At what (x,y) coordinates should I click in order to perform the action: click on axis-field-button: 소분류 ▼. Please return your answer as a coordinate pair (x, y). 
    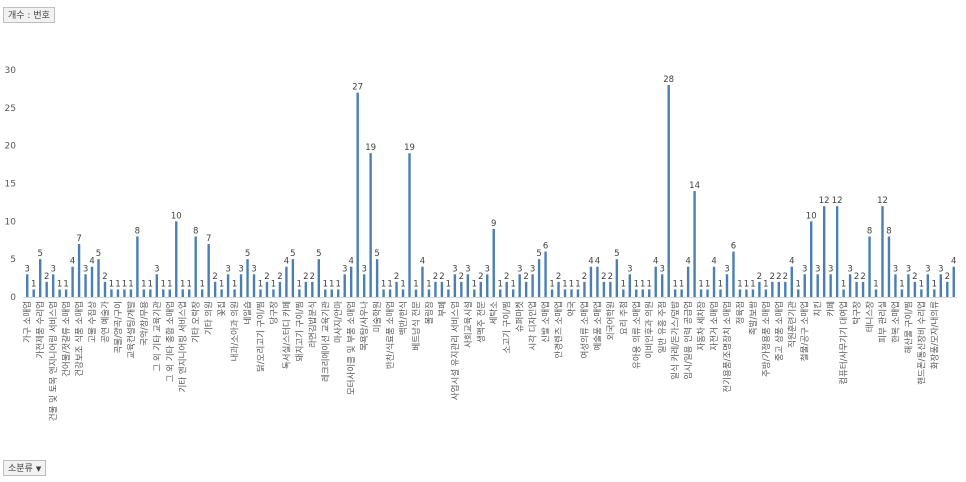
    Looking at the image, I should click on (25, 468).